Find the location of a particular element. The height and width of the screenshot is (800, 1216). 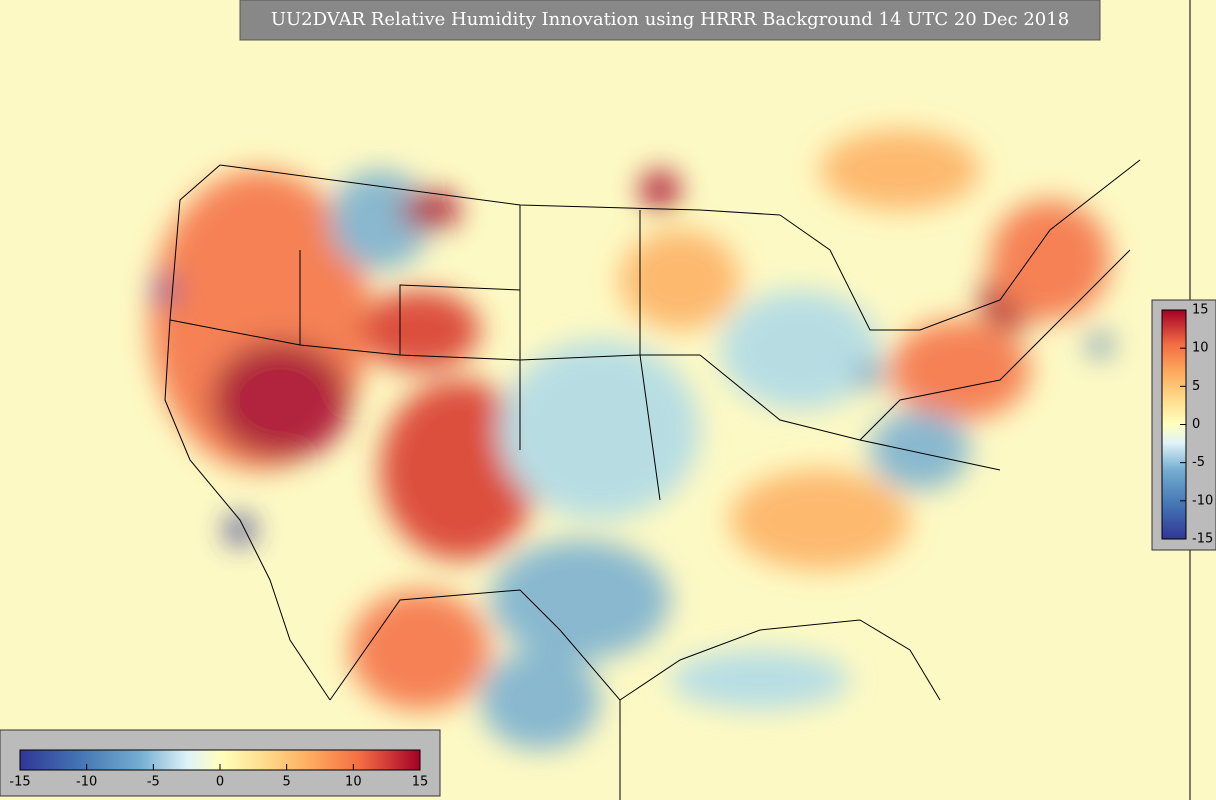

title-box is located at coordinates (670, 20).